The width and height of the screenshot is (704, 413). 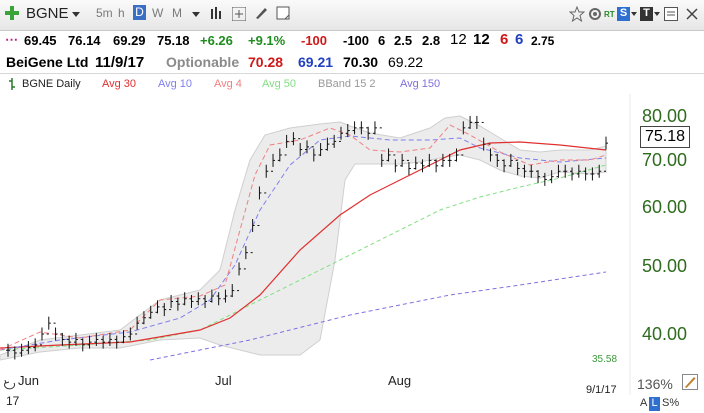 What do you see at coordinates (665, 137) in the screenshot?
I see `current-price-box: 75.18` at bounding box center [665, 137].